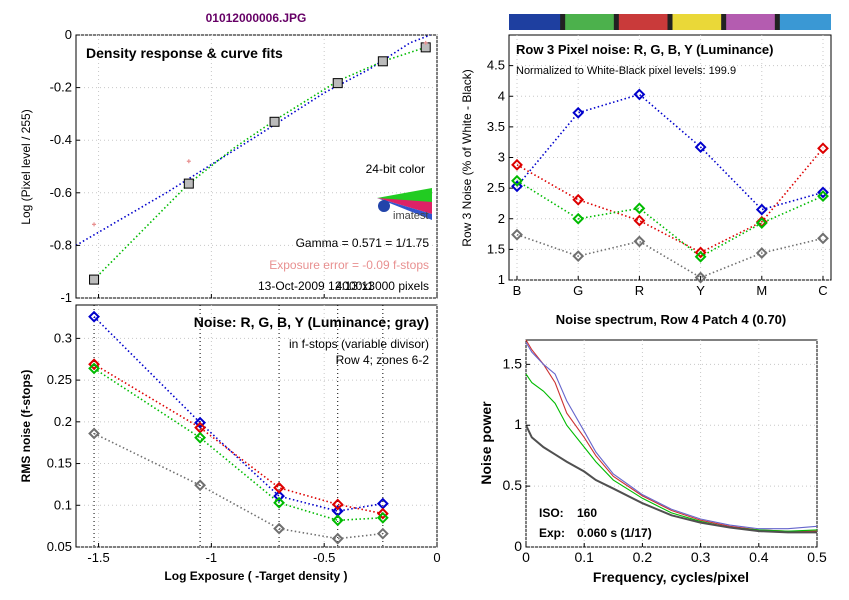  I want to click on row3-tick-label-y: 3, so click(501, 157).